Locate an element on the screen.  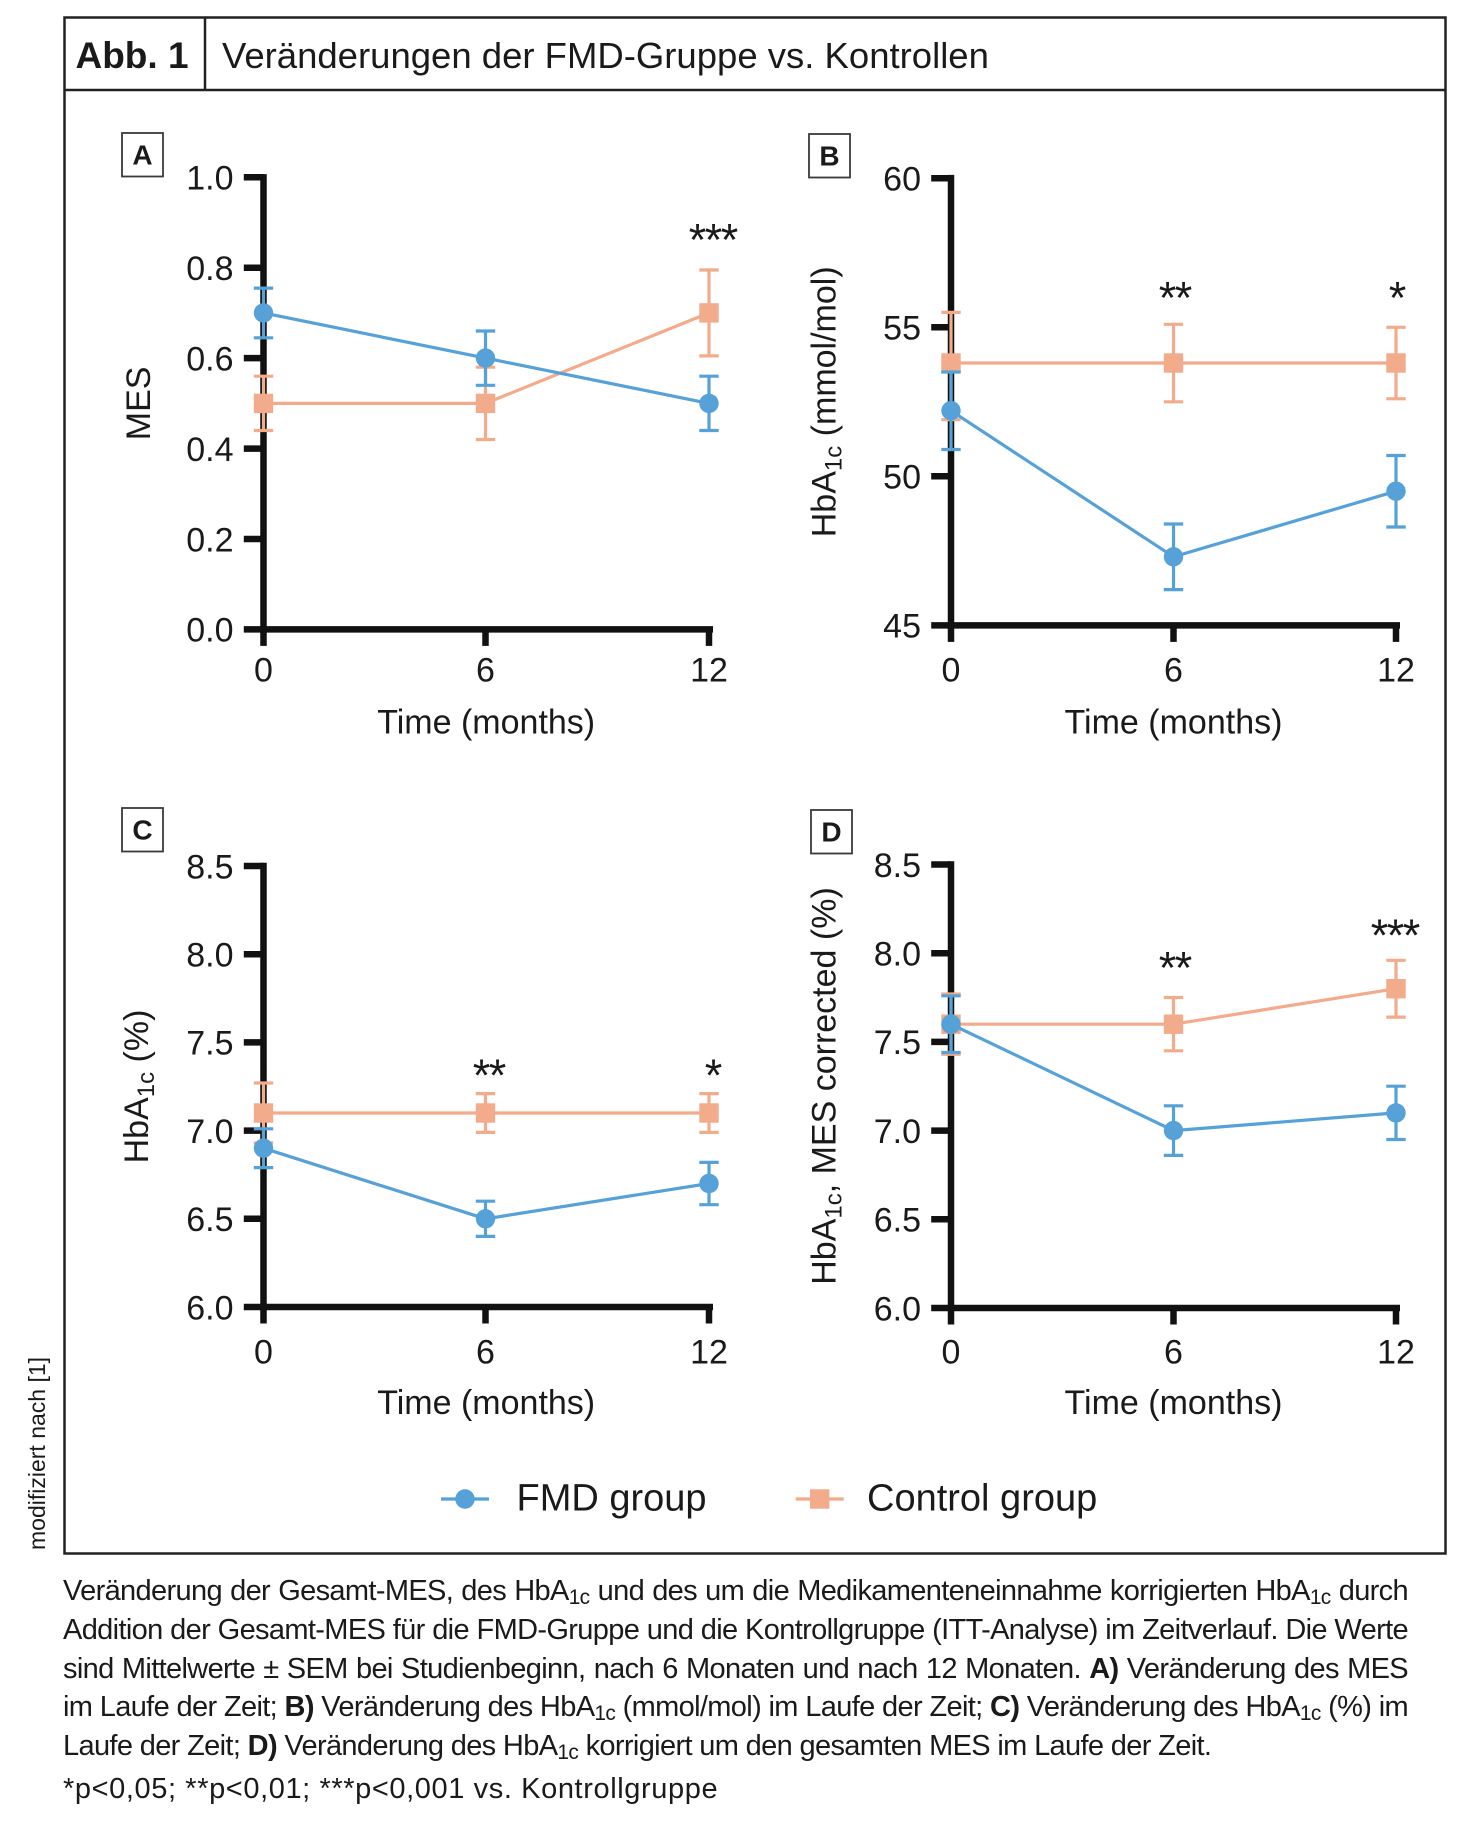
svg-text: 0.6 is located at coordinates (209, 359).